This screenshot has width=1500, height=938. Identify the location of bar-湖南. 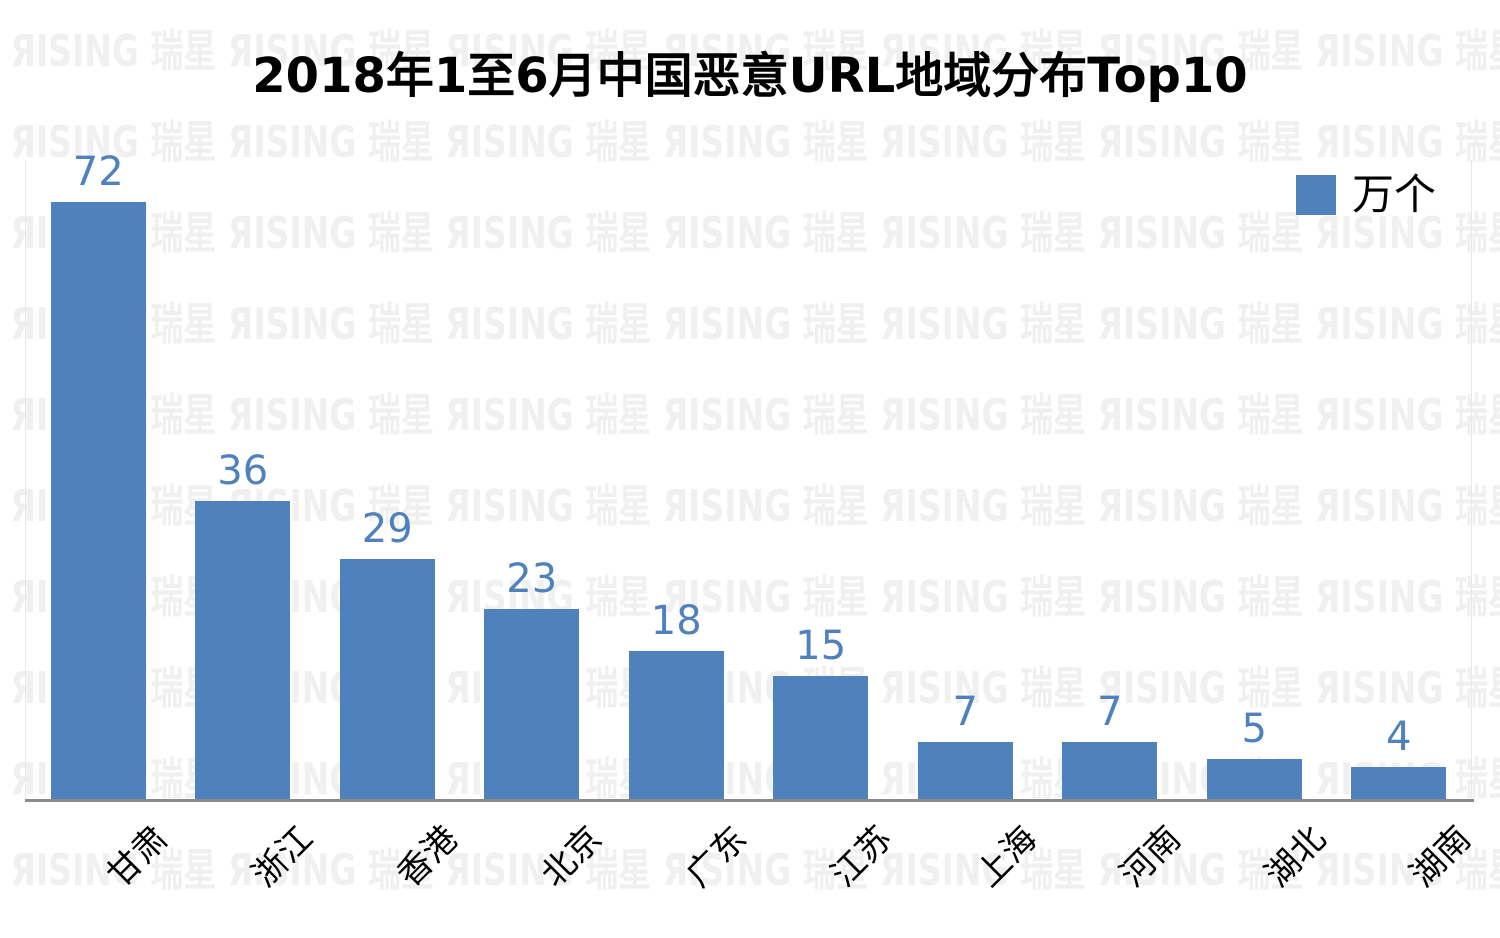
(1399, 783).